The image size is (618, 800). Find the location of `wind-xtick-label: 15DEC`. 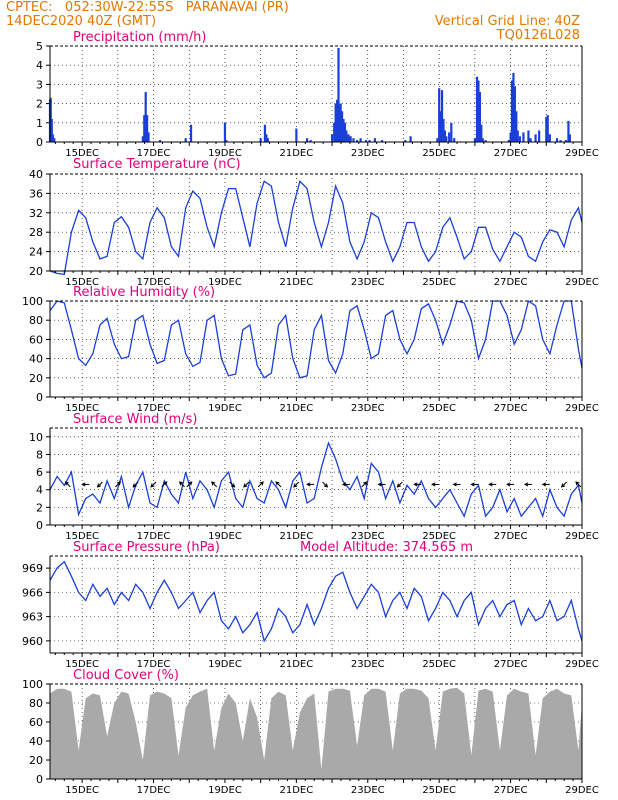

wind-xtick-label: 15DEC is located at coordinates (82, 536).